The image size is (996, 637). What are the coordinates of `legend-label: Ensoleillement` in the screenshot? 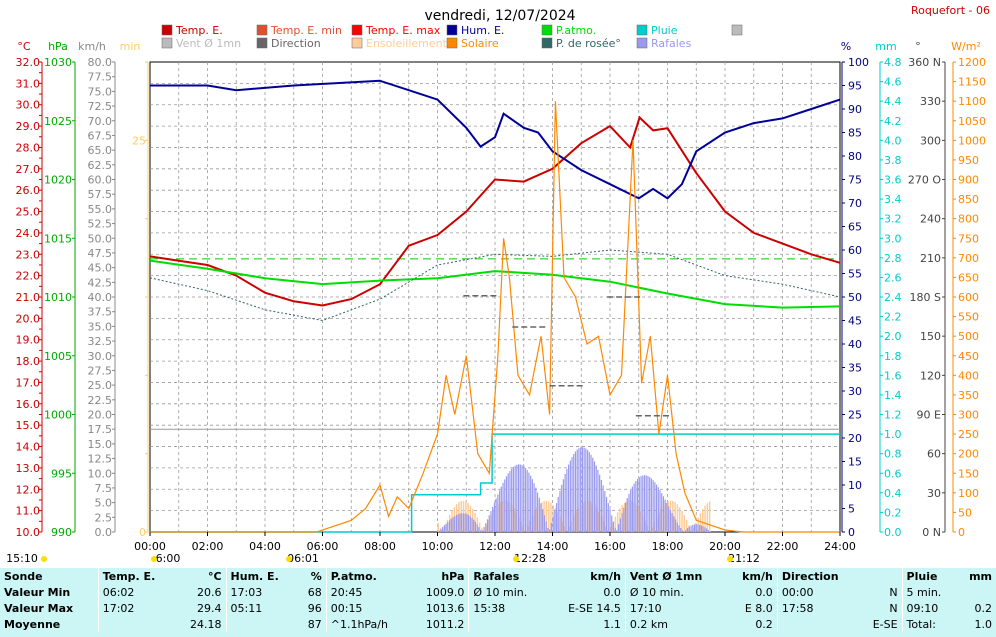 It's located at (407, 43).